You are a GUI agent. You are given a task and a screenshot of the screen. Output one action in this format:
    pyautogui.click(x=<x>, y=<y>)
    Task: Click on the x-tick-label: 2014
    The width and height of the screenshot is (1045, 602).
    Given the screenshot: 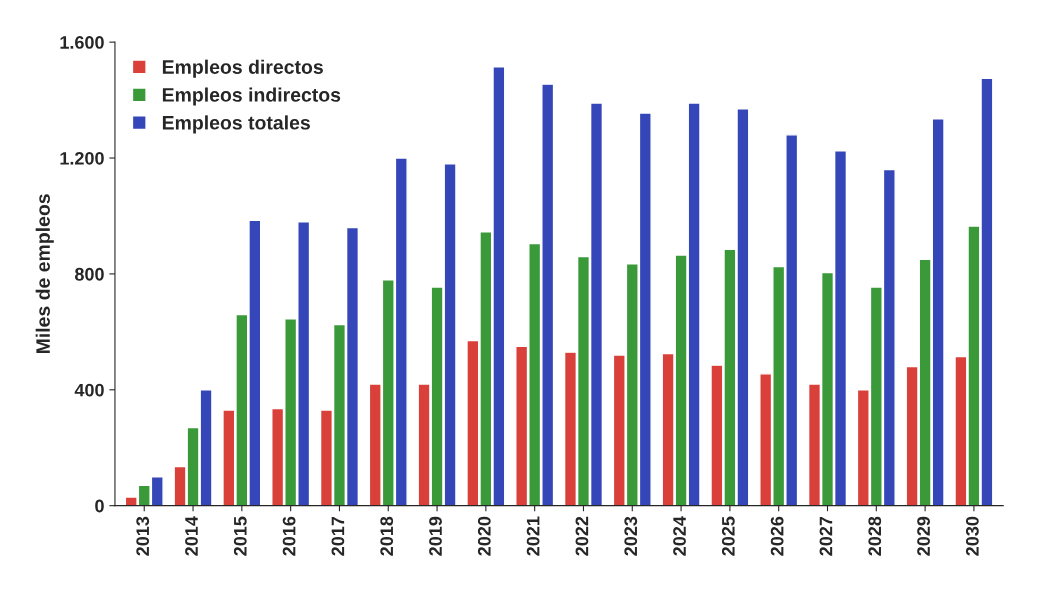 What is the action you would take?
    pyautogui.click(x=191, y=536)
    